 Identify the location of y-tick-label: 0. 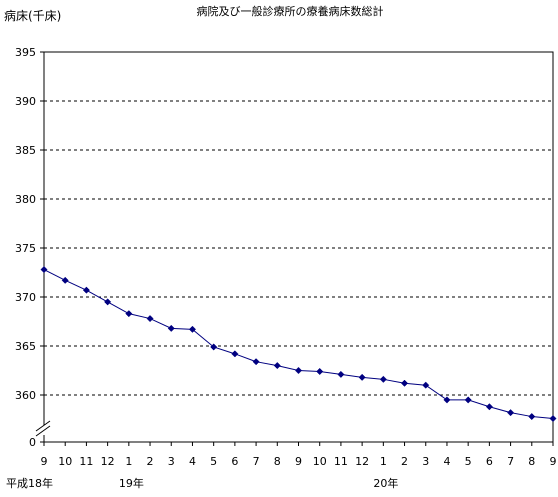
(32, 442).